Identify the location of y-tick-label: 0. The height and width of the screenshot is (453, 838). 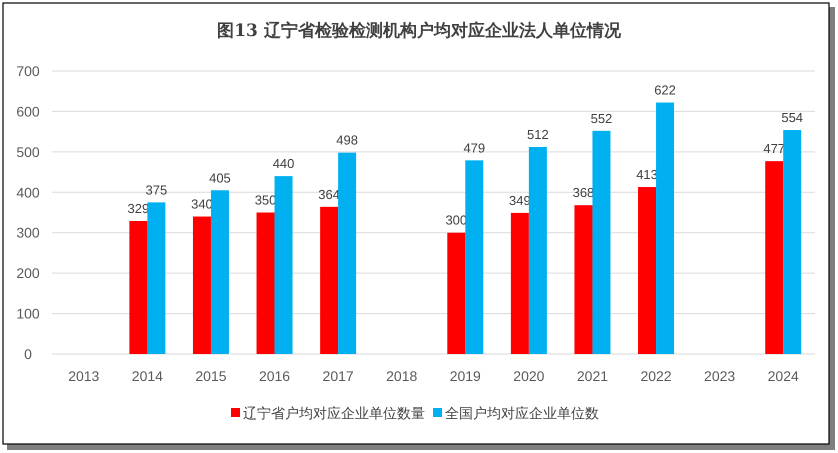
(28, 354).